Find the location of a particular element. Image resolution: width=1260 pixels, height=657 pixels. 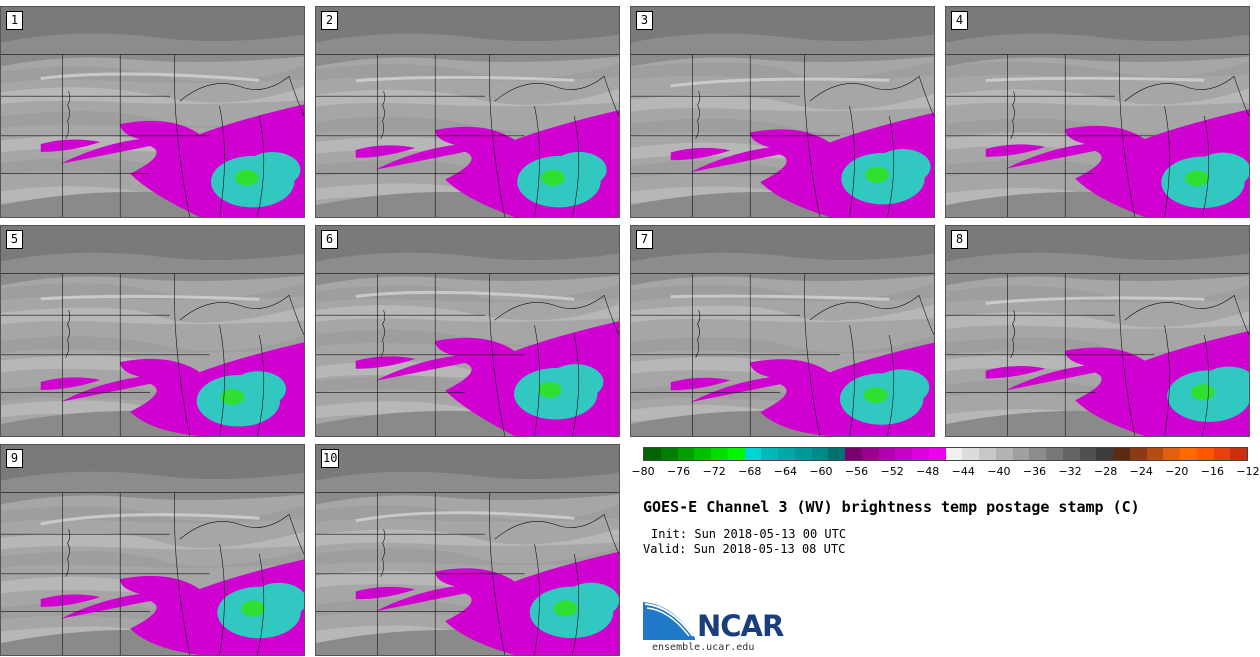

colorbar-tick: −20 is located at coordinates (1177, 471).